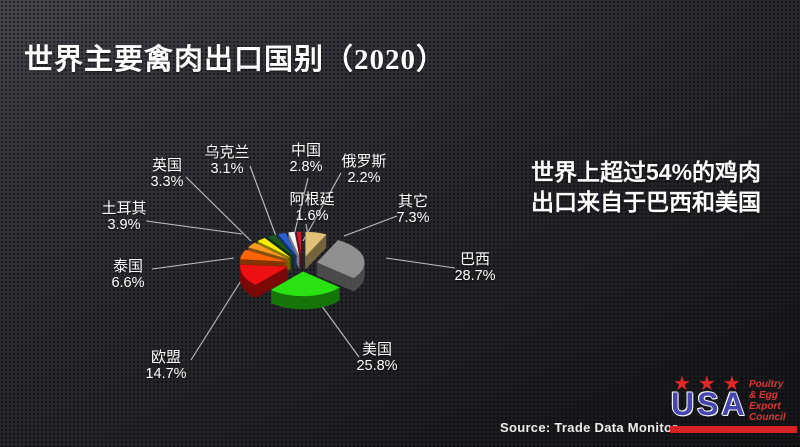 Image resolution: width=800 pixels, height=447 pixels. Describe the element at coordinates (662, 187) in the screenshot. I see `key-insight-text: 世界上超过54%的鸡肉 出口来自于巴西和美国` at that location.